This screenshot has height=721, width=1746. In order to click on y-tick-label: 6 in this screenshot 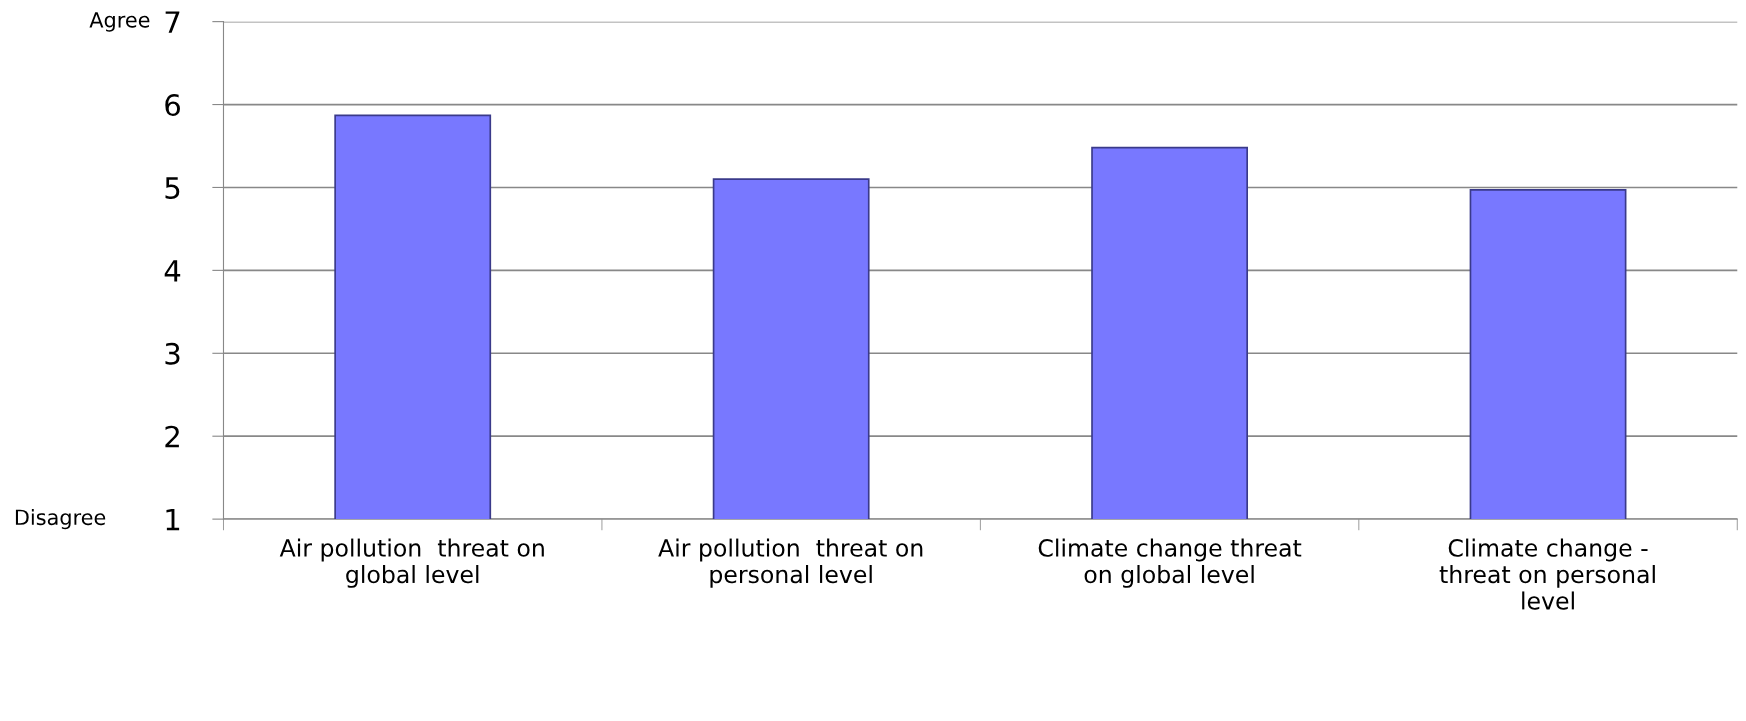, I will do `click(172, 105)`.